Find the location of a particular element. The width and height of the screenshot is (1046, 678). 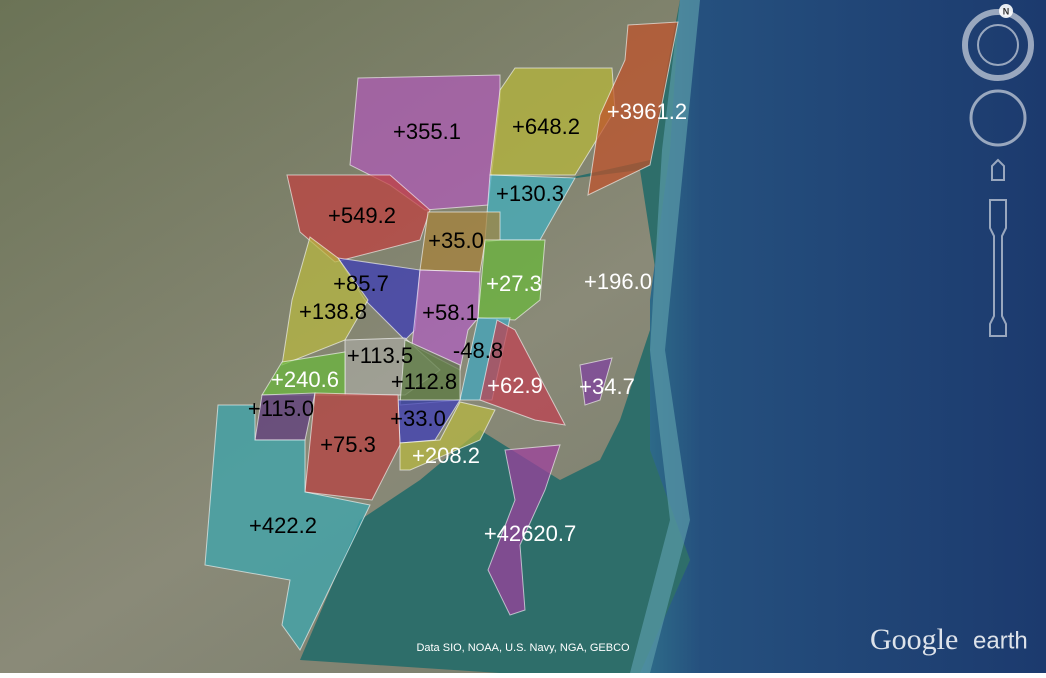

google-earth-logo: Google earth is located at coordinates (949, 639).